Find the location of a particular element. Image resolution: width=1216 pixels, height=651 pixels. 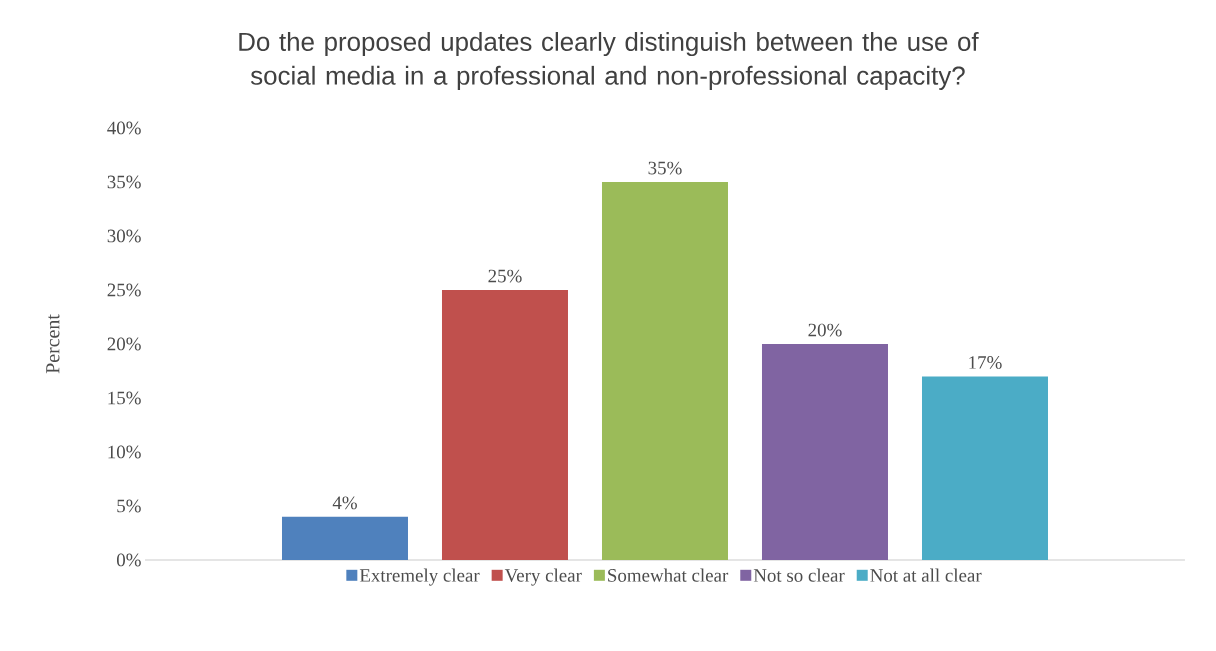

data-label: 20% is located at coordinates (825, 330).